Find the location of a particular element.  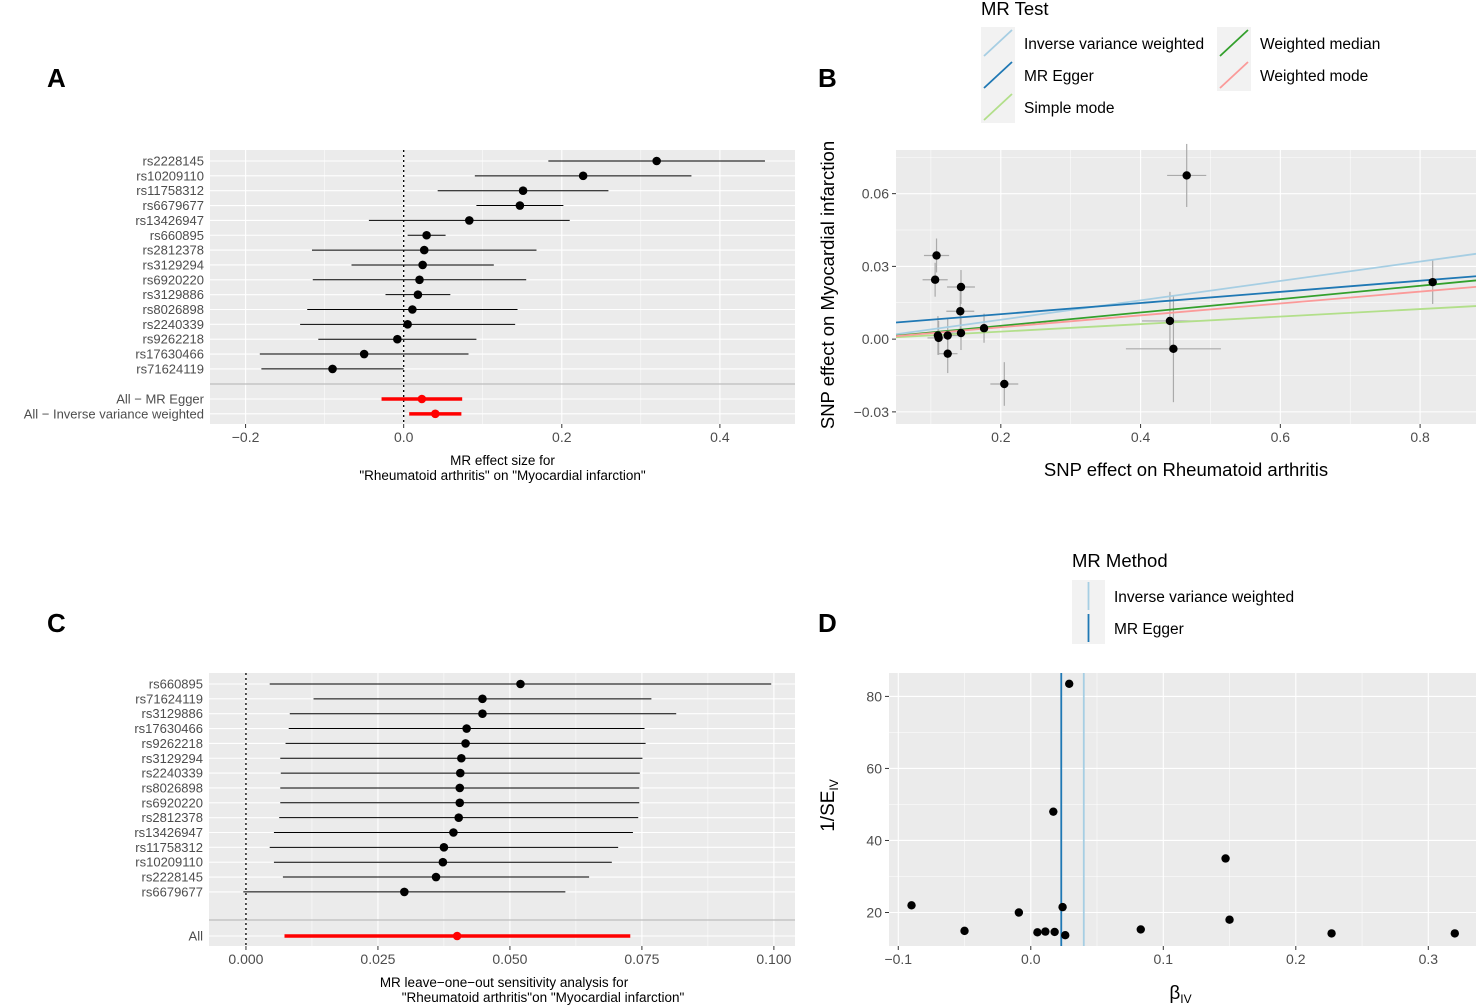

y-tick-label: 60 is located at coordinates (874, 768).